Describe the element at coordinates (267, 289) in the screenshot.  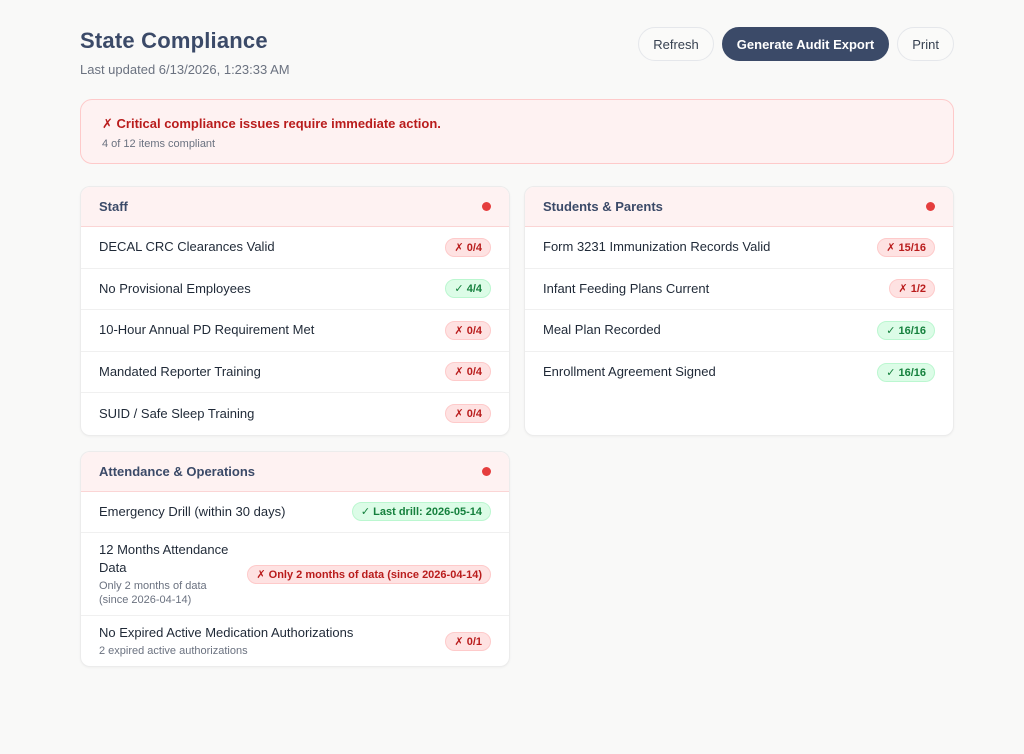
I see `item-text: No Provisional Employees` at that location.